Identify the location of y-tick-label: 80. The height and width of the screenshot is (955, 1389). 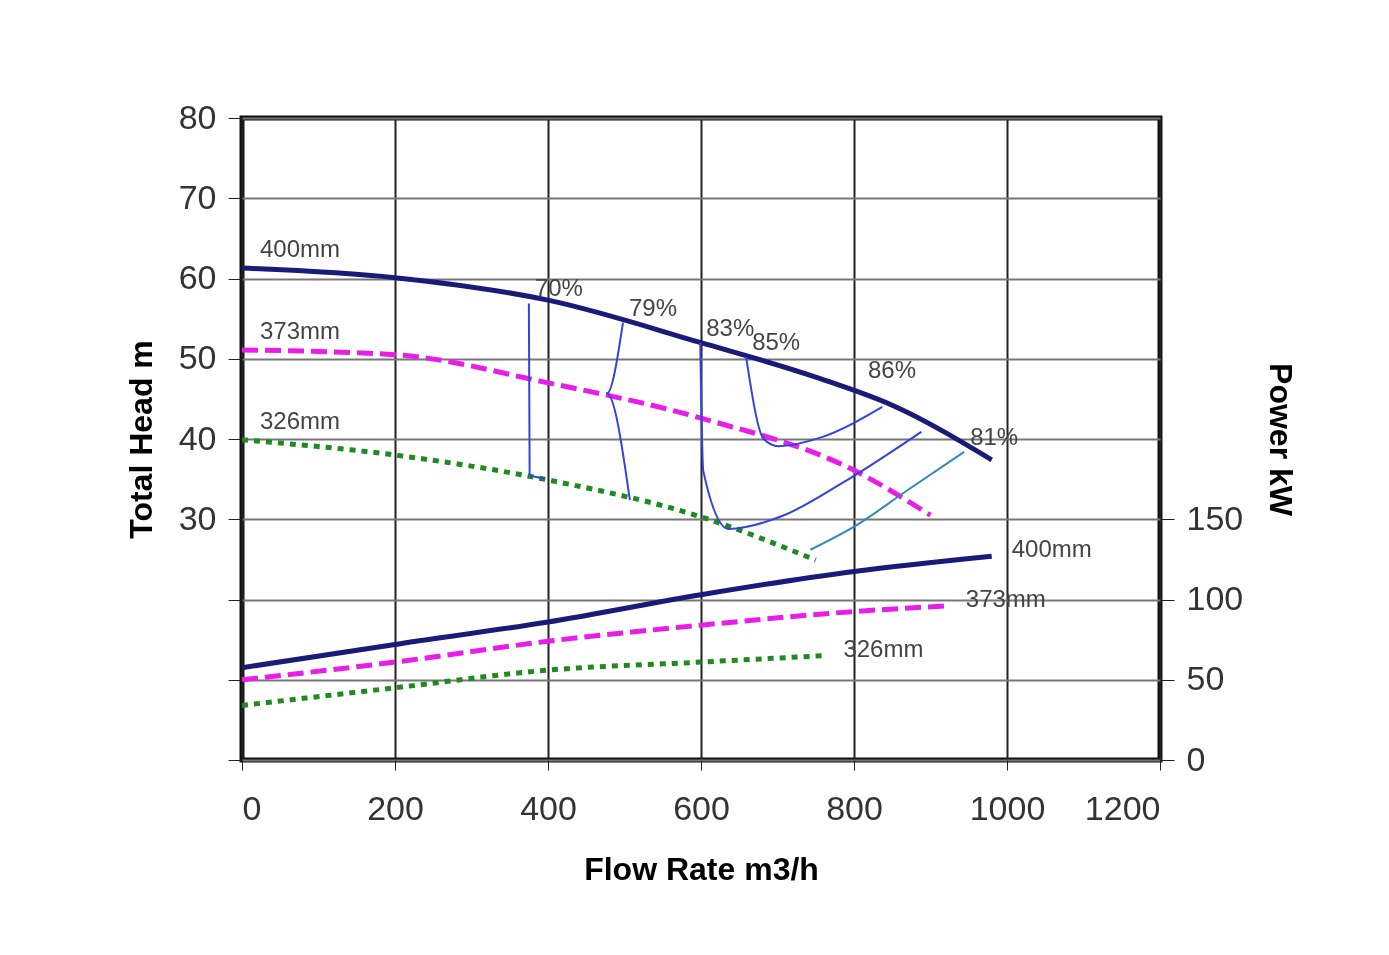
(197, 116).